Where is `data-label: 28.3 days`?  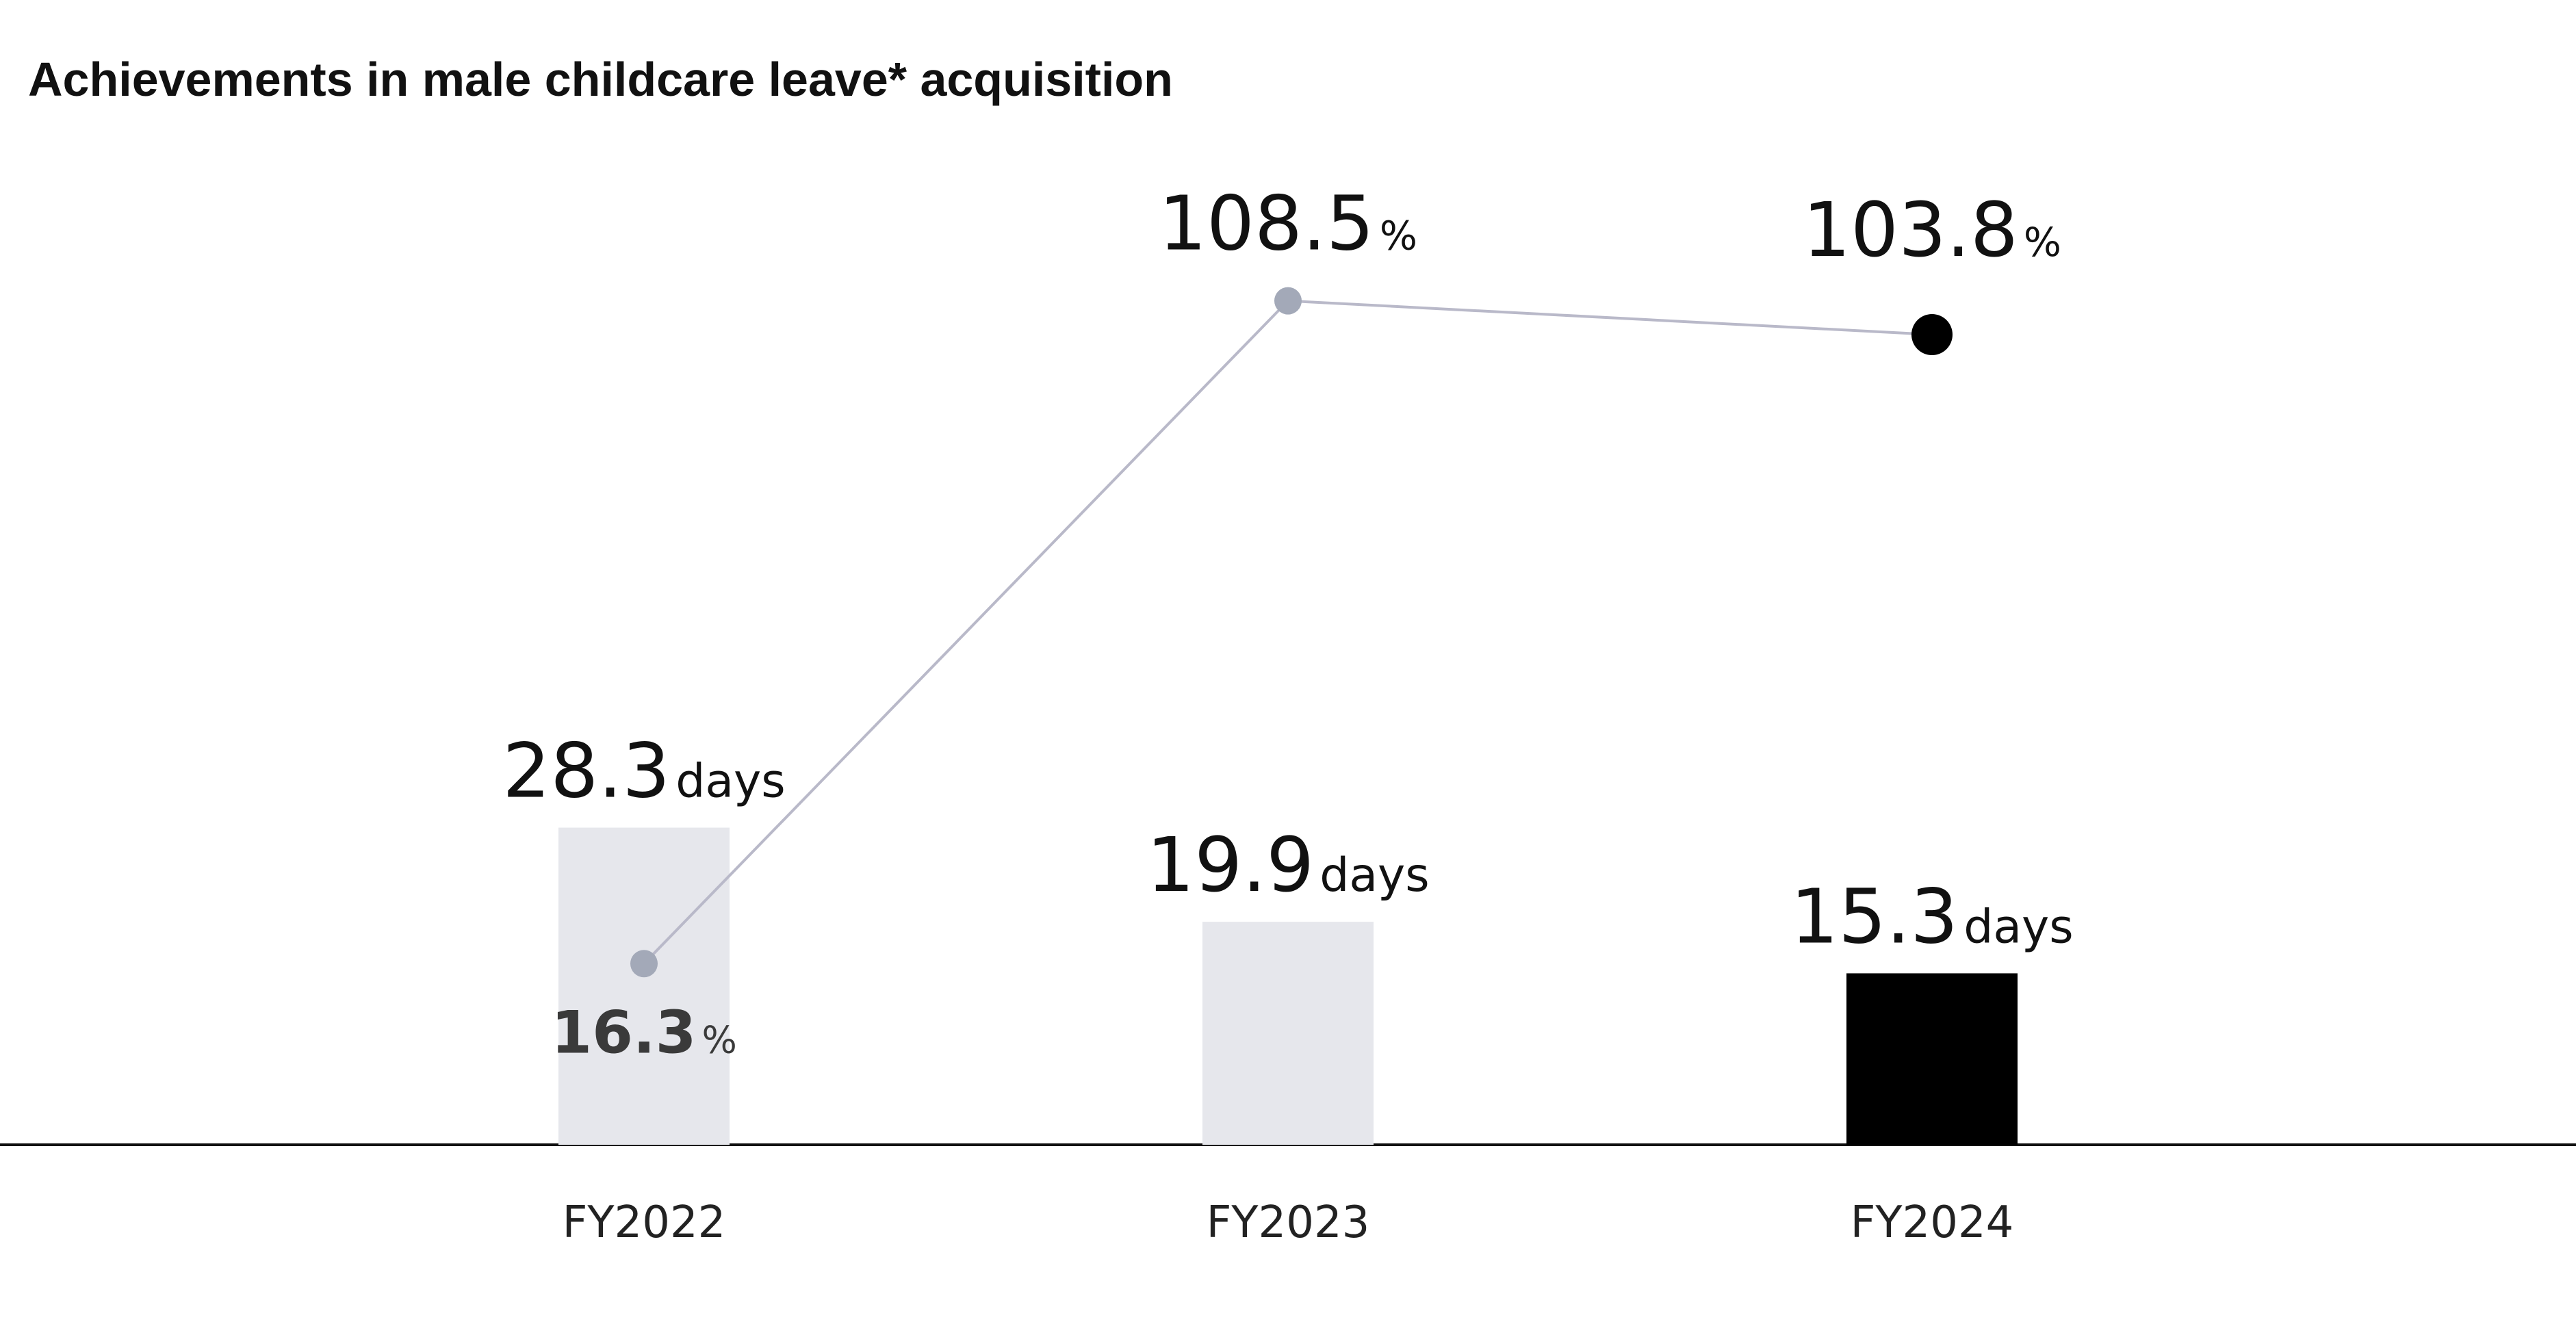 data-label: 28.3 days is located at coordinates (643, 771).